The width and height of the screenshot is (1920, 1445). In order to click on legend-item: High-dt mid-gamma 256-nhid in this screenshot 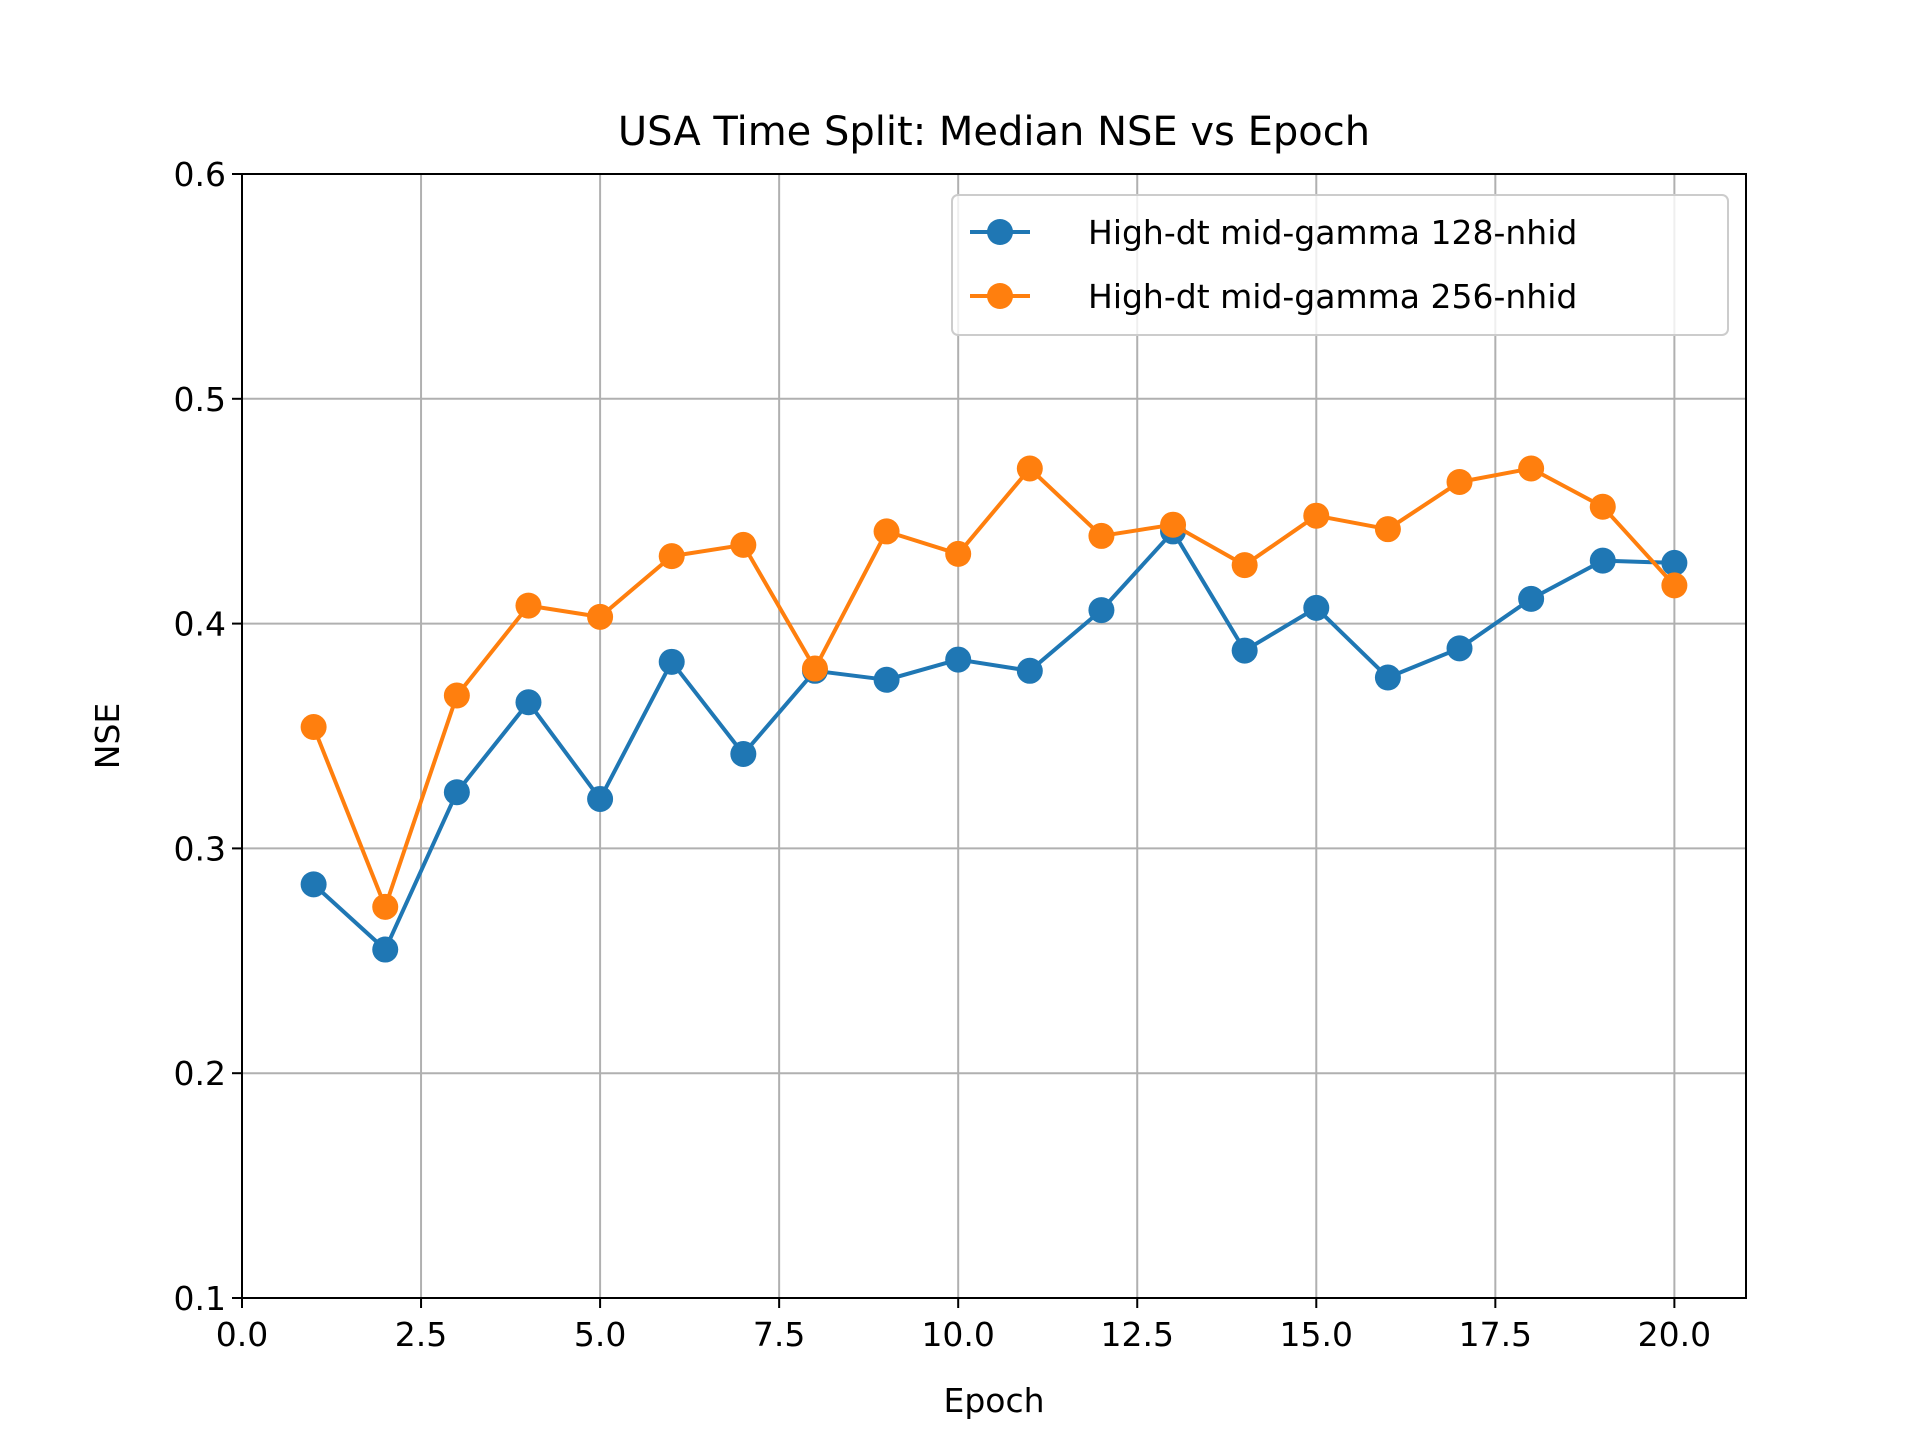, I will do `click(1273, 296)`.